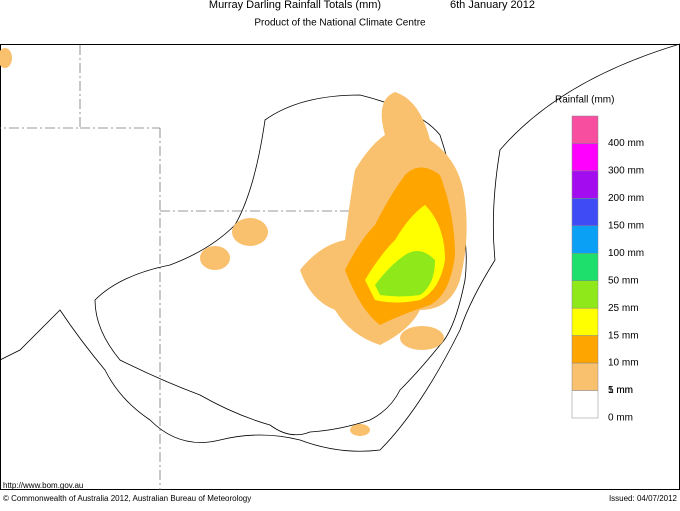  I want to click on legend-label: 50 mm, so click(623, 280).